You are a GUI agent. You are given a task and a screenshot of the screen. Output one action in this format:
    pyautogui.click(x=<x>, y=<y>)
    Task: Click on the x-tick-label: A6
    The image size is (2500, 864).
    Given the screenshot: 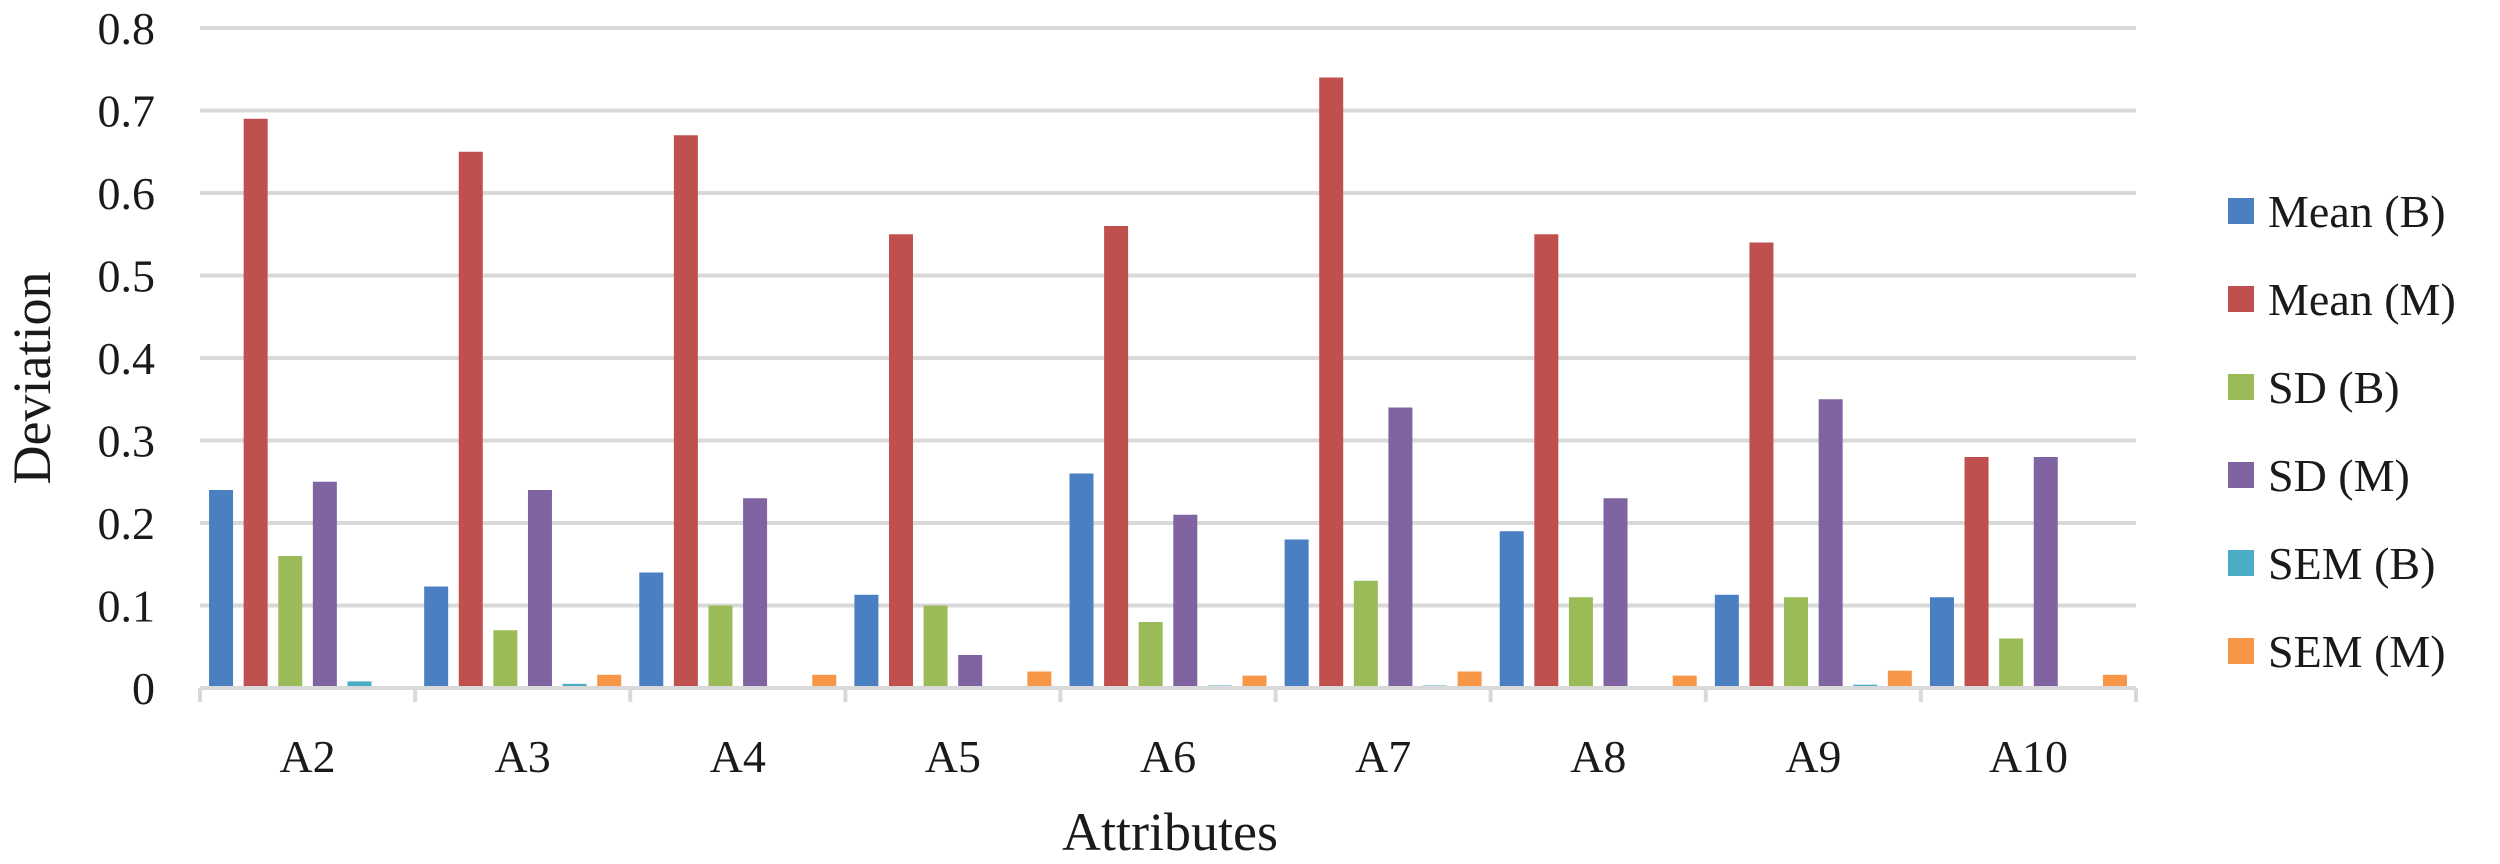 What is the action you would take?
    pyautogui.click(x=1168, y=756)
    